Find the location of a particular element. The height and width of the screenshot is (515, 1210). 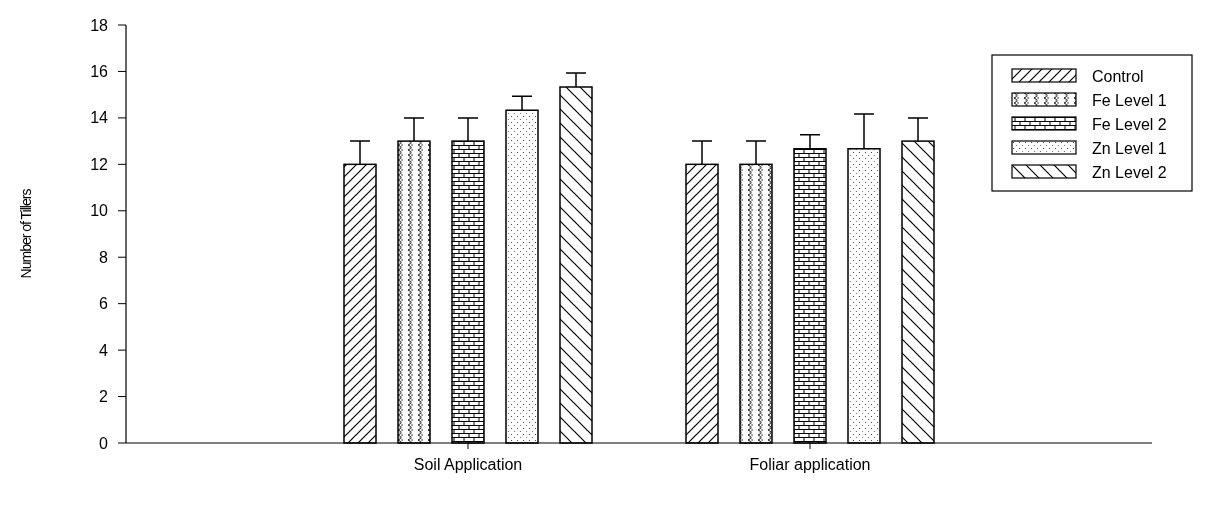

x-tick-label: Foliar application is located at coordinates (810, 464).